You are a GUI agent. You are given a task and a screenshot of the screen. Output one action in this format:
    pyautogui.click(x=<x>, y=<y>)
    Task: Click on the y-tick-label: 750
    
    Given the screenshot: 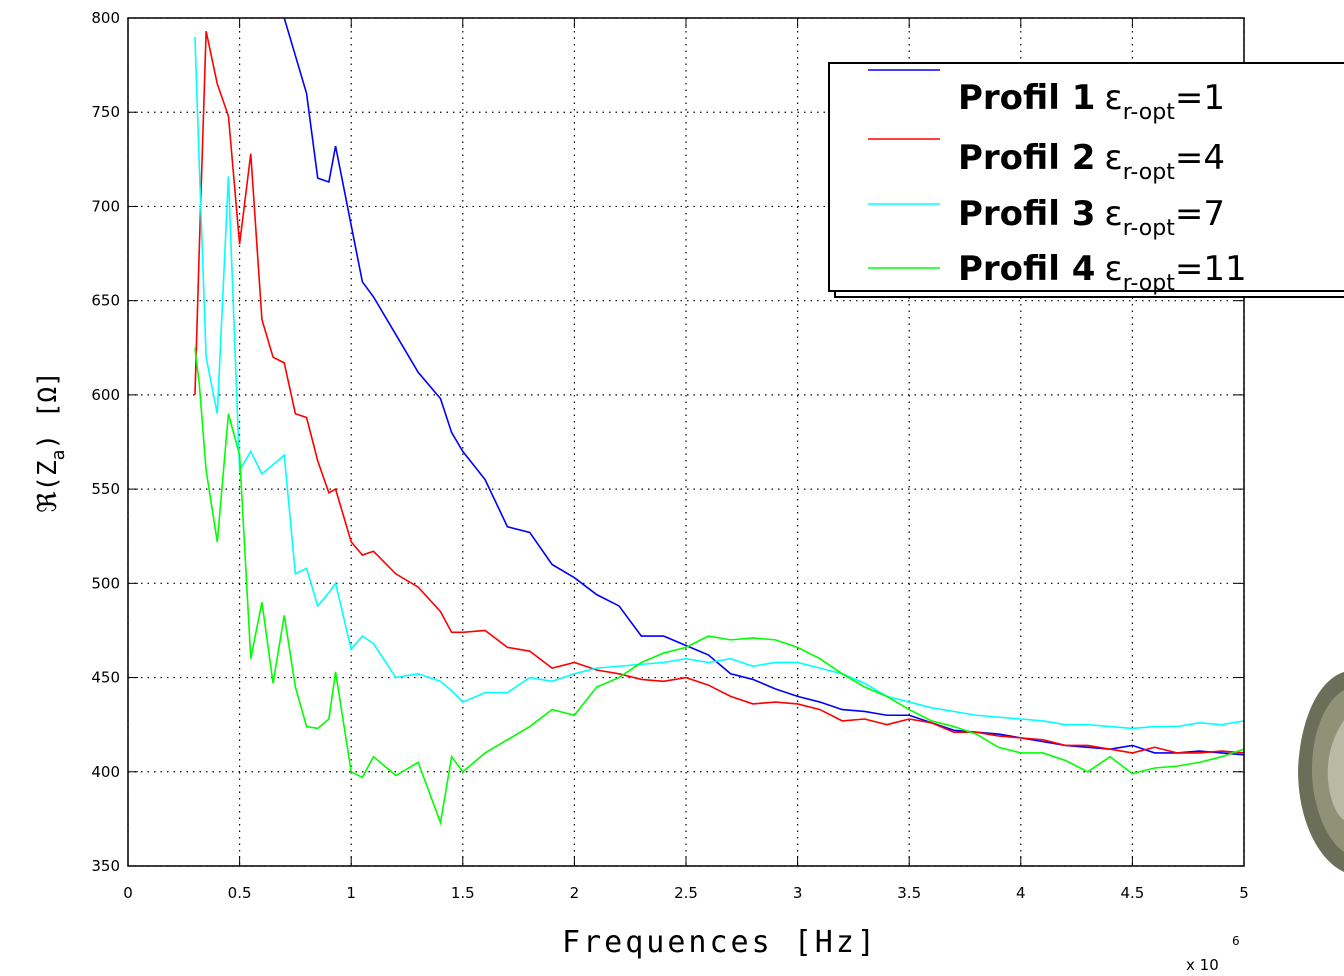 What is the action you would take?
    pyautogui.click(x=105, y=112)
    